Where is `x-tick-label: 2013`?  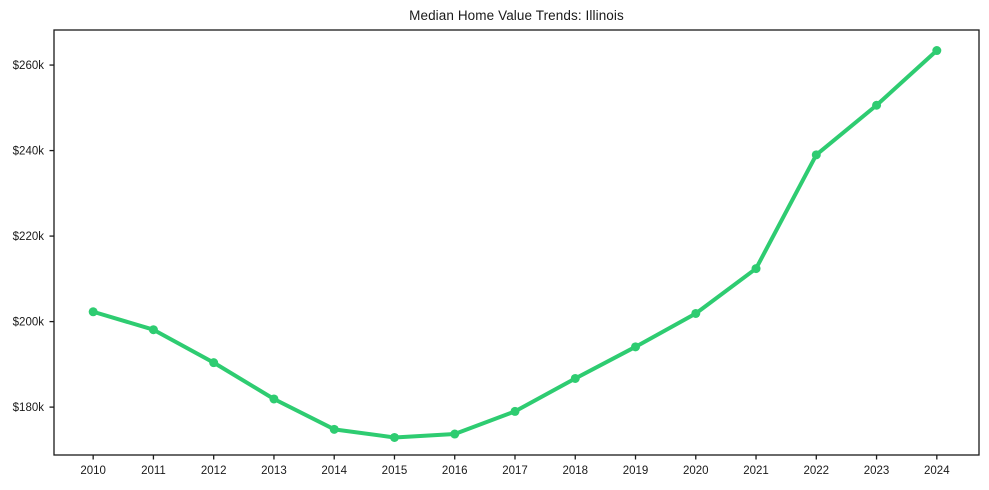 x-tick-label: 2013 is located at coordinates (274, 471).